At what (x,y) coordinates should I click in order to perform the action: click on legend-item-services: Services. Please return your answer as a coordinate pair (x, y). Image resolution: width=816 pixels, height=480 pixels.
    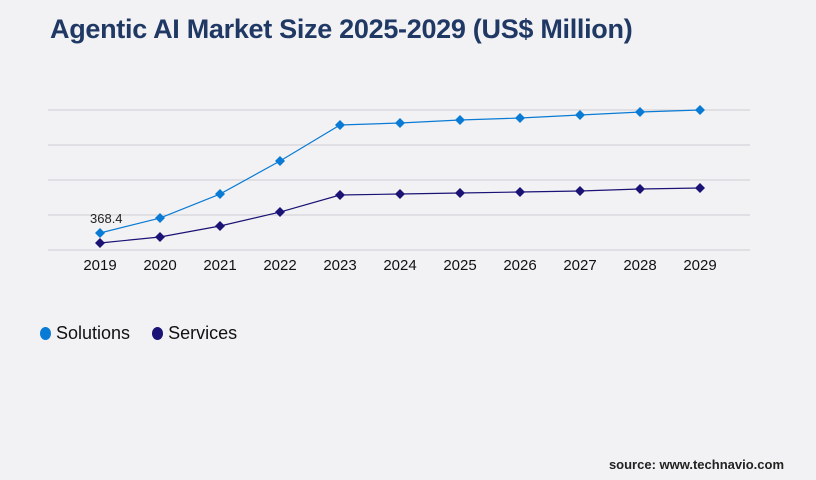
    Looking at the image, I should click on (194, 333).